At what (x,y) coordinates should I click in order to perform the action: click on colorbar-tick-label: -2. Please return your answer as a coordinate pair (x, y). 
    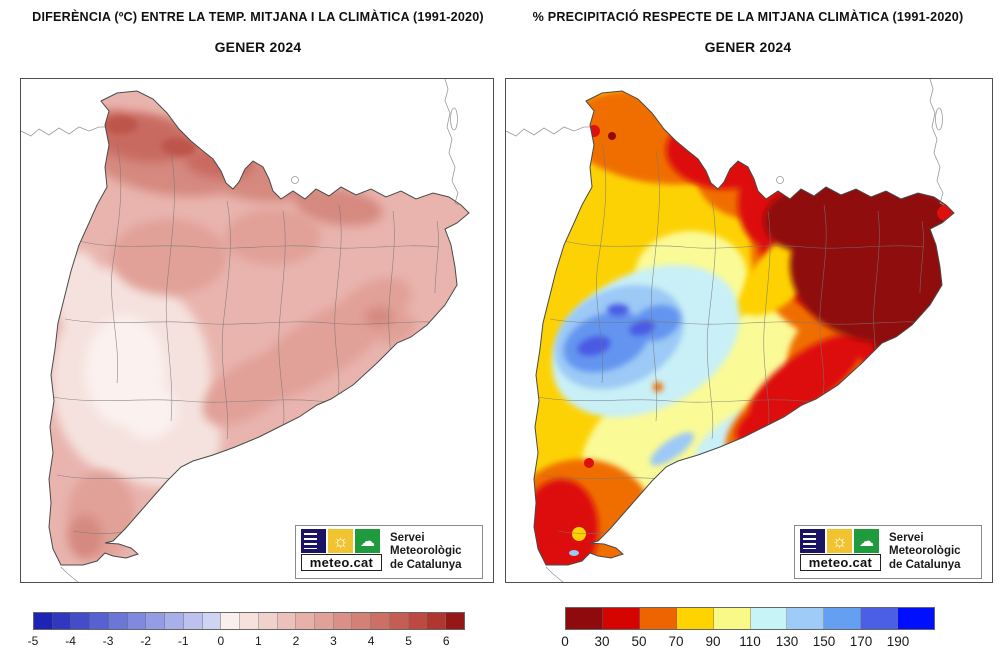
    Looking at the image, I should click on (146, 641).